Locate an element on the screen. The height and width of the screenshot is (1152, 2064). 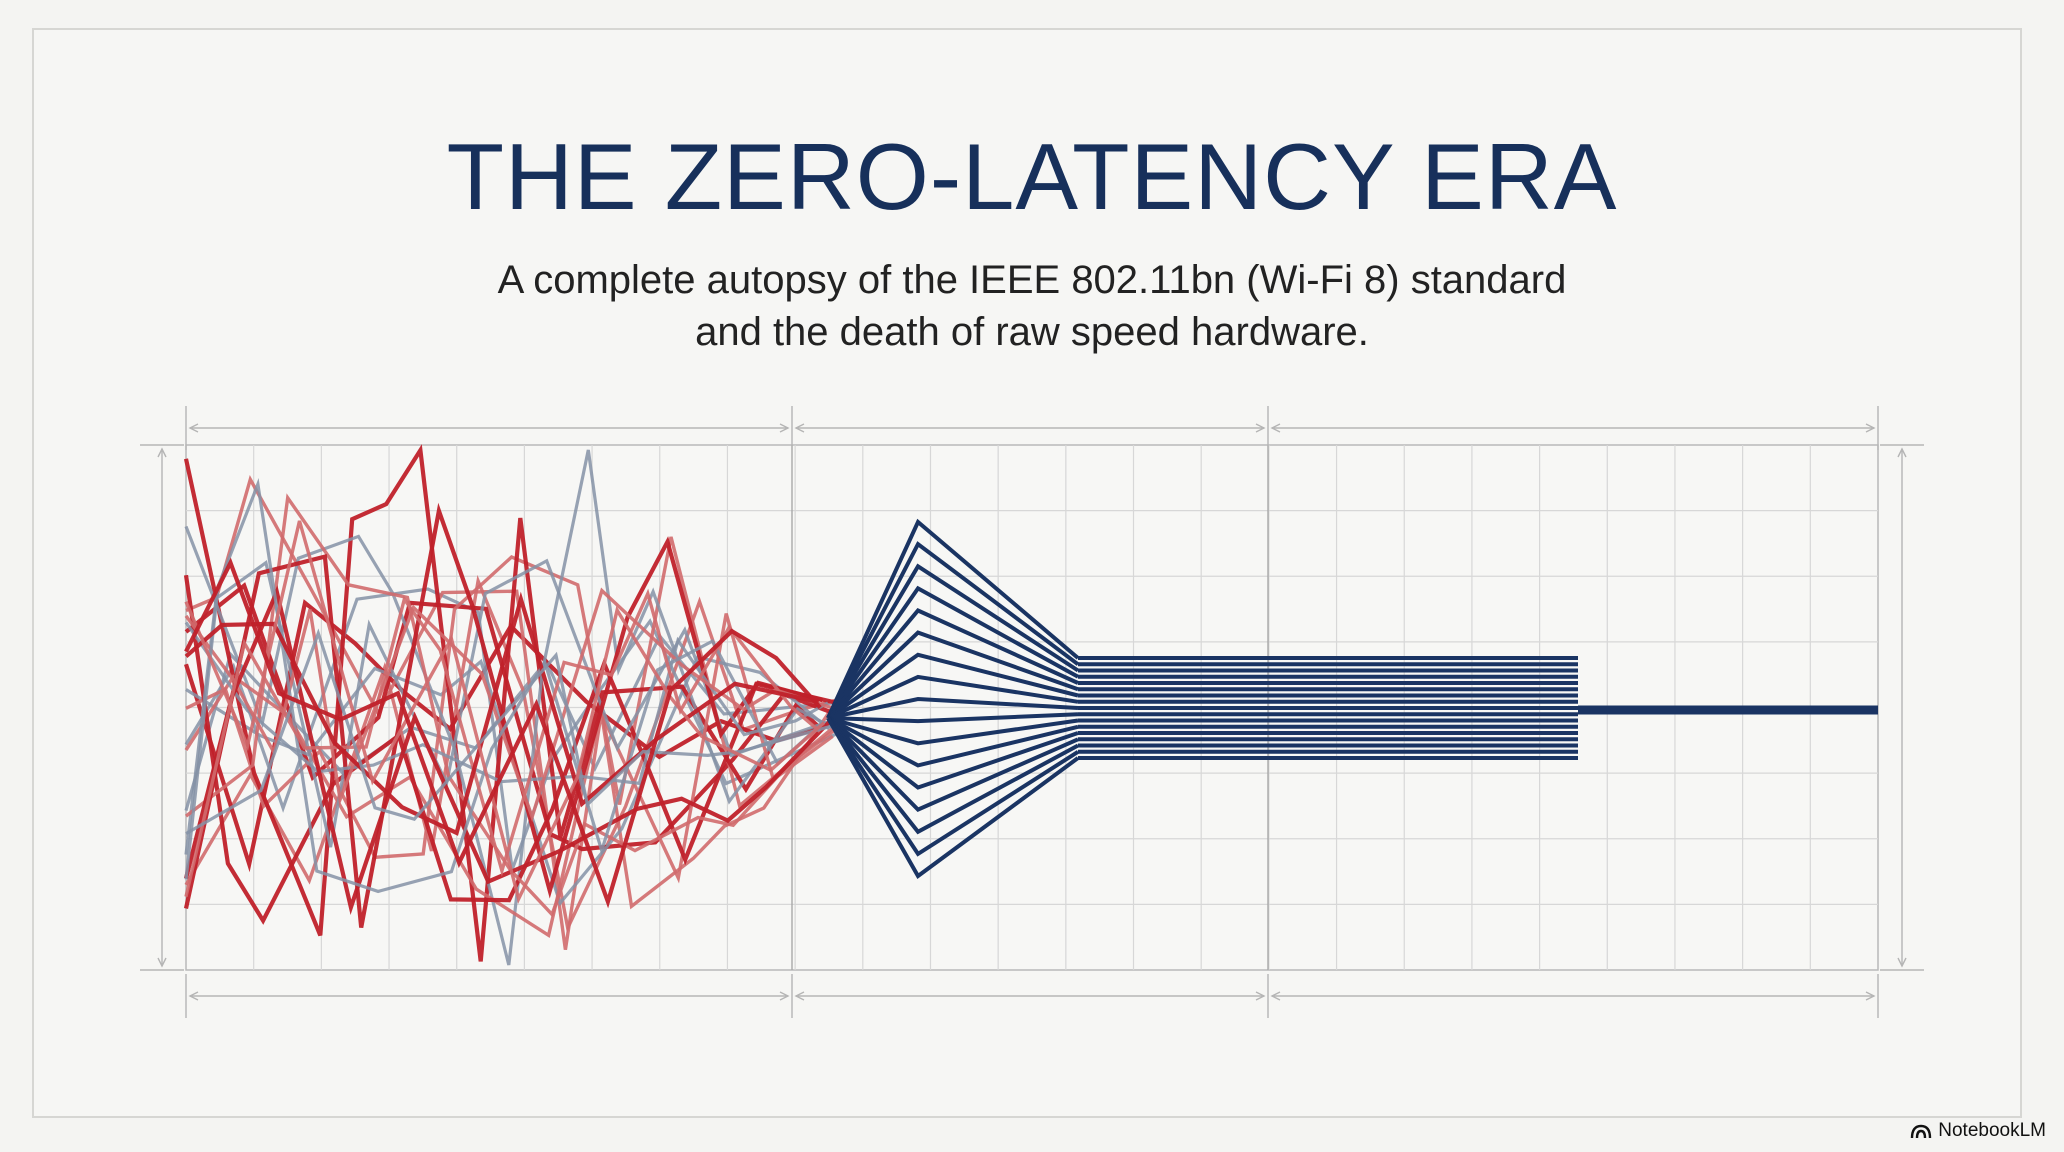
chaotic-signal-lines is located at coordinates (510, 705).